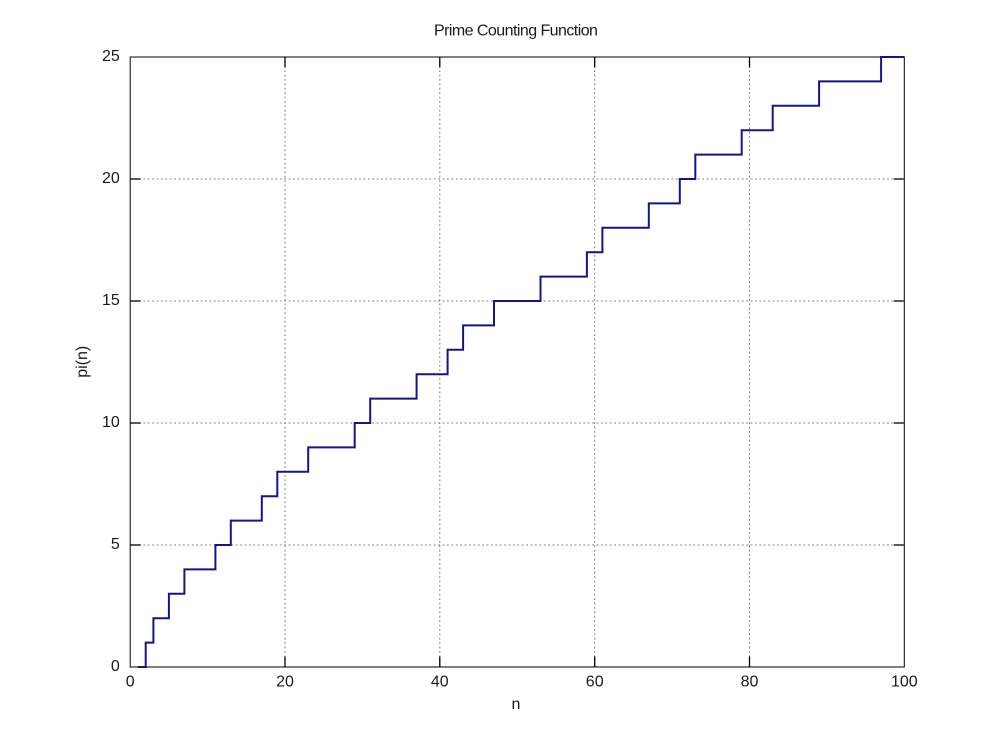 The image size is (1000, 750). Describe the element at coordinates (750, 682) in the screenshot. I see `svg-text: 80` at that location.